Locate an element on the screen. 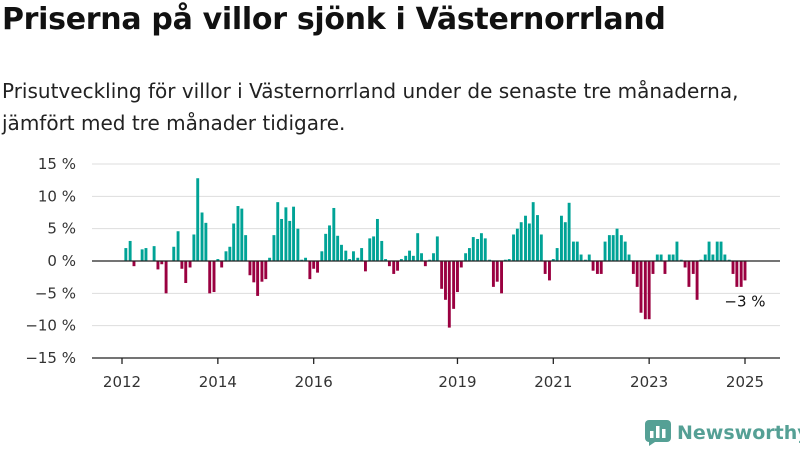 The height and width of the screenshot is (450, 800). y-tick-label: −5 % is located at coordinates (55, 293).